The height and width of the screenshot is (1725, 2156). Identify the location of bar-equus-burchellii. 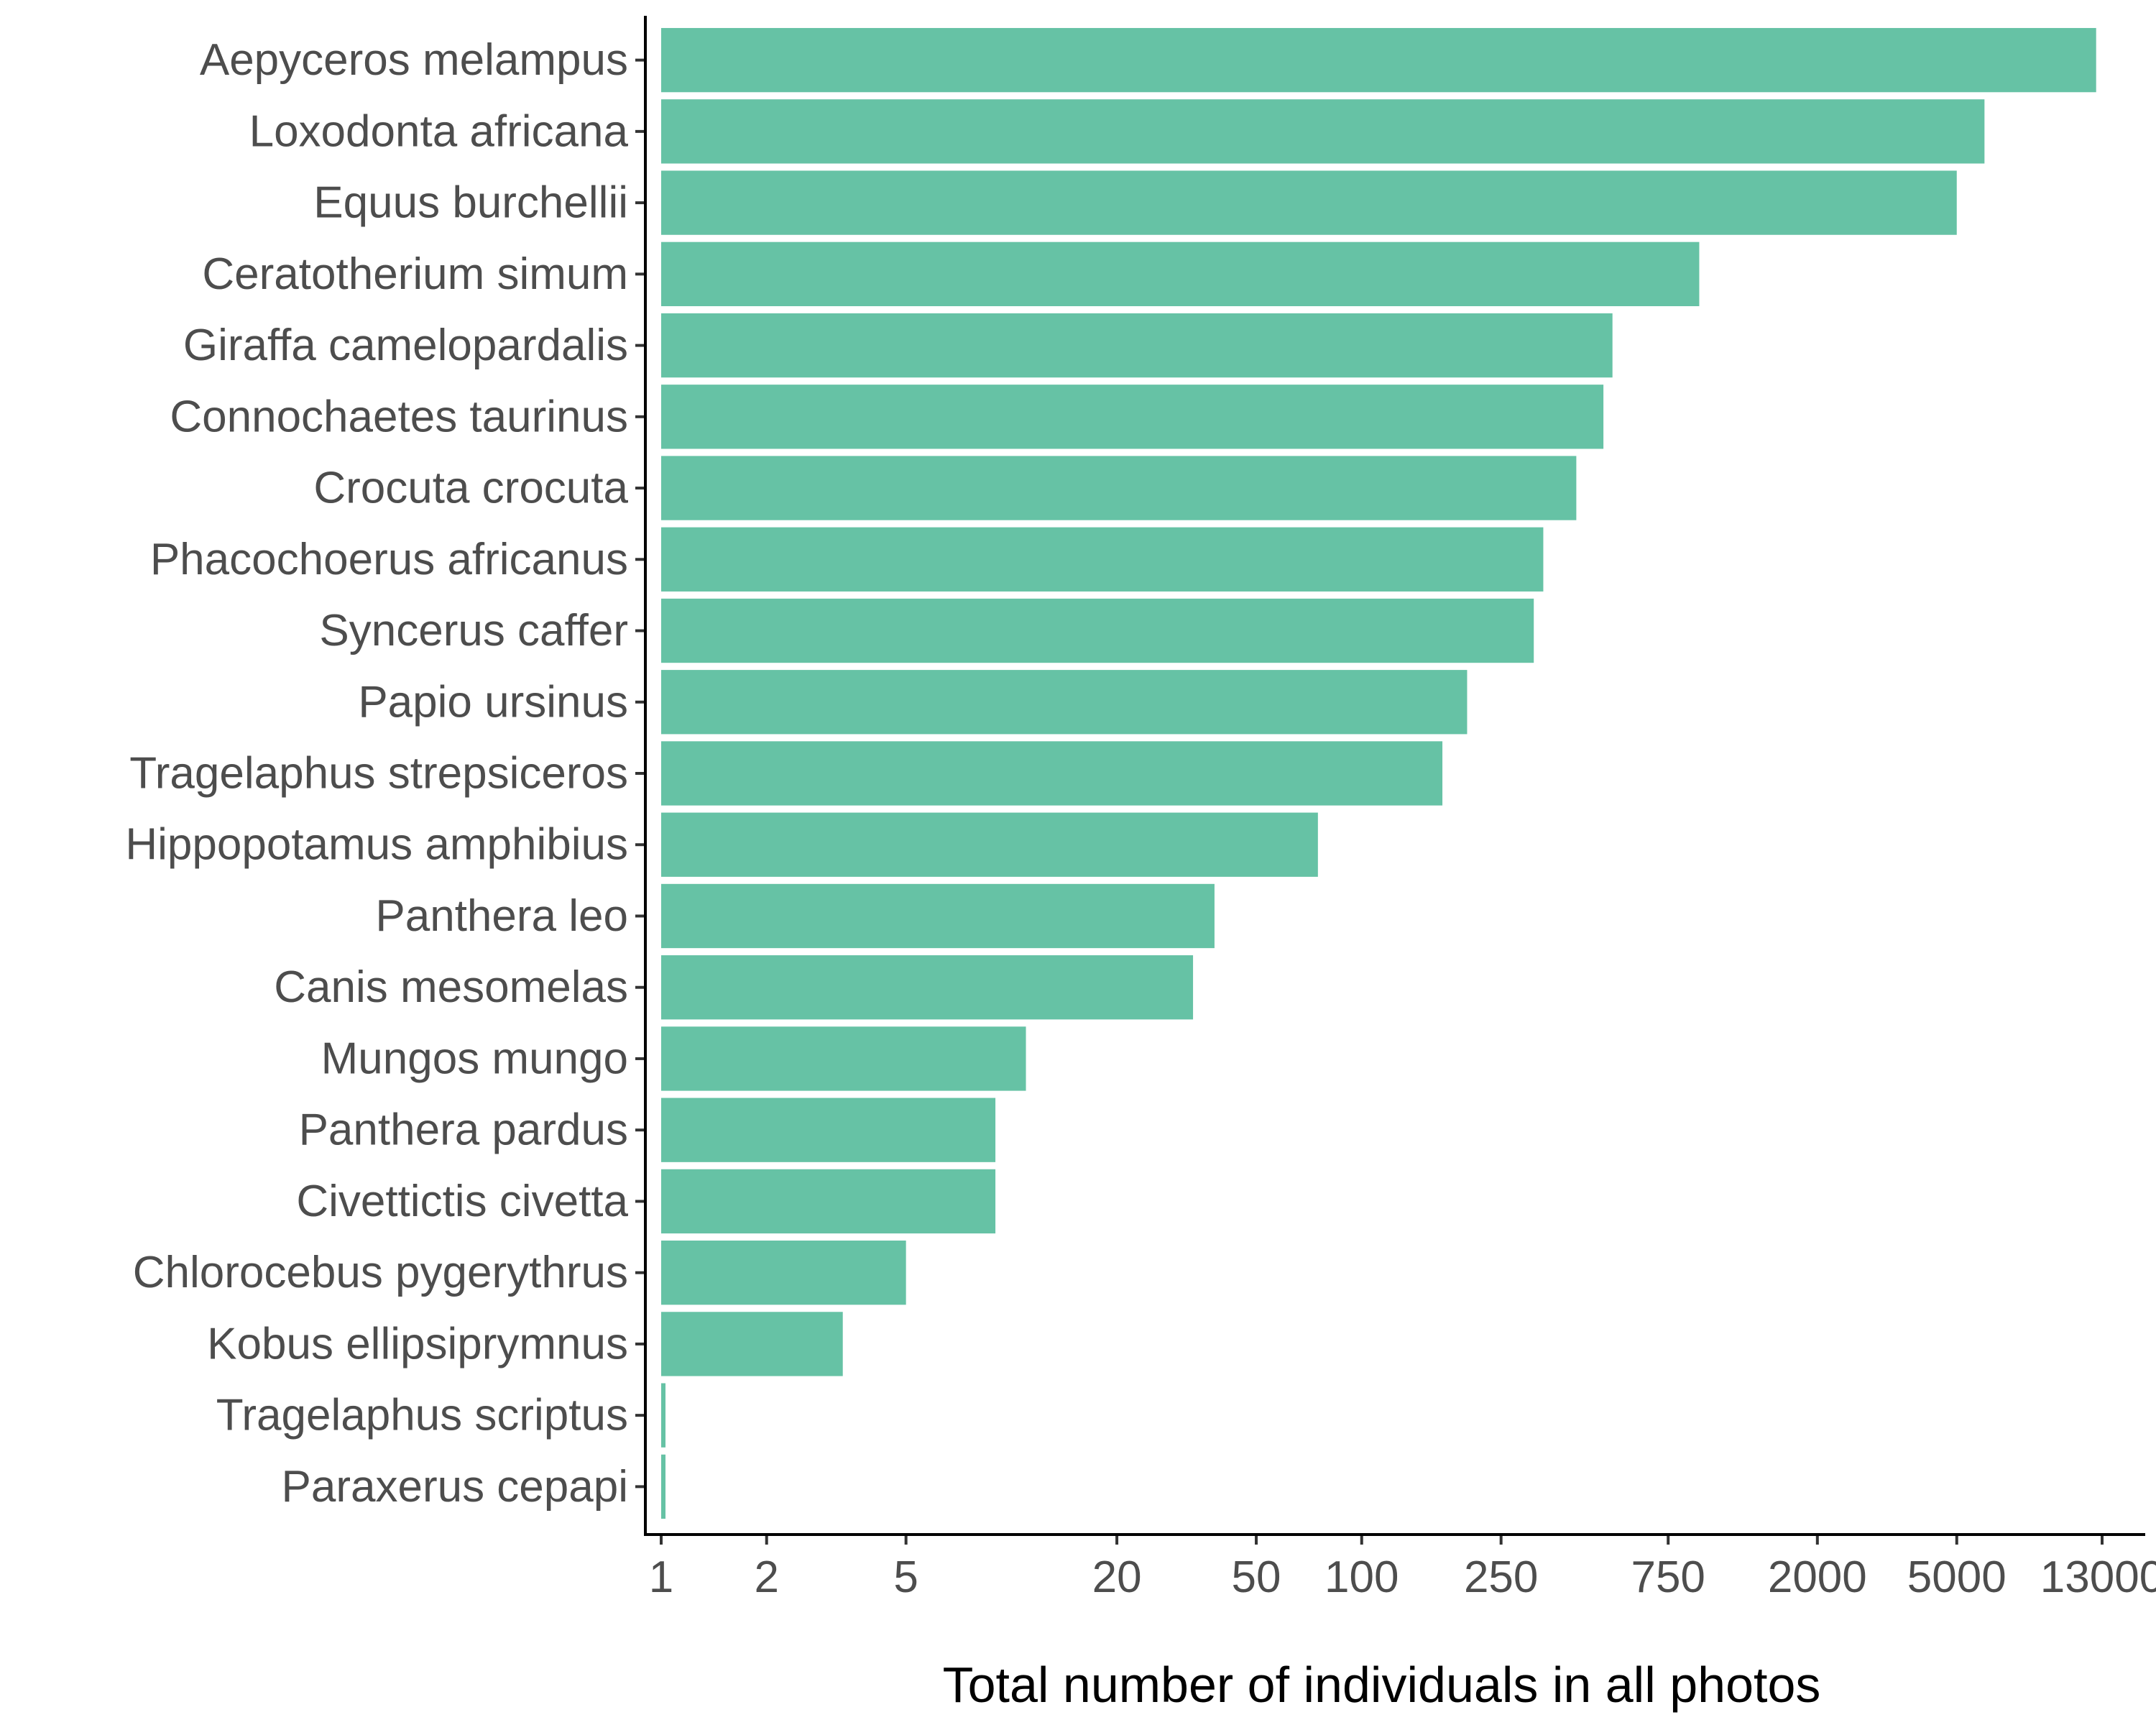
(1309, 202).